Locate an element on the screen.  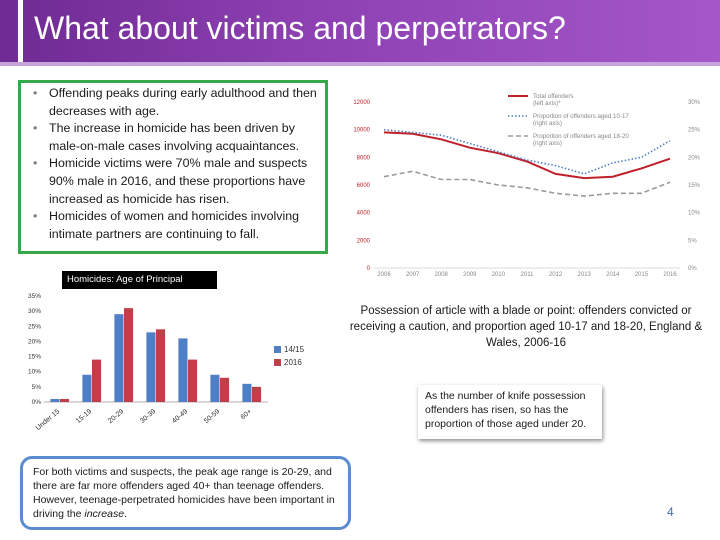
bar-y-tick-label: 20% is located at coordinates (34, 341).